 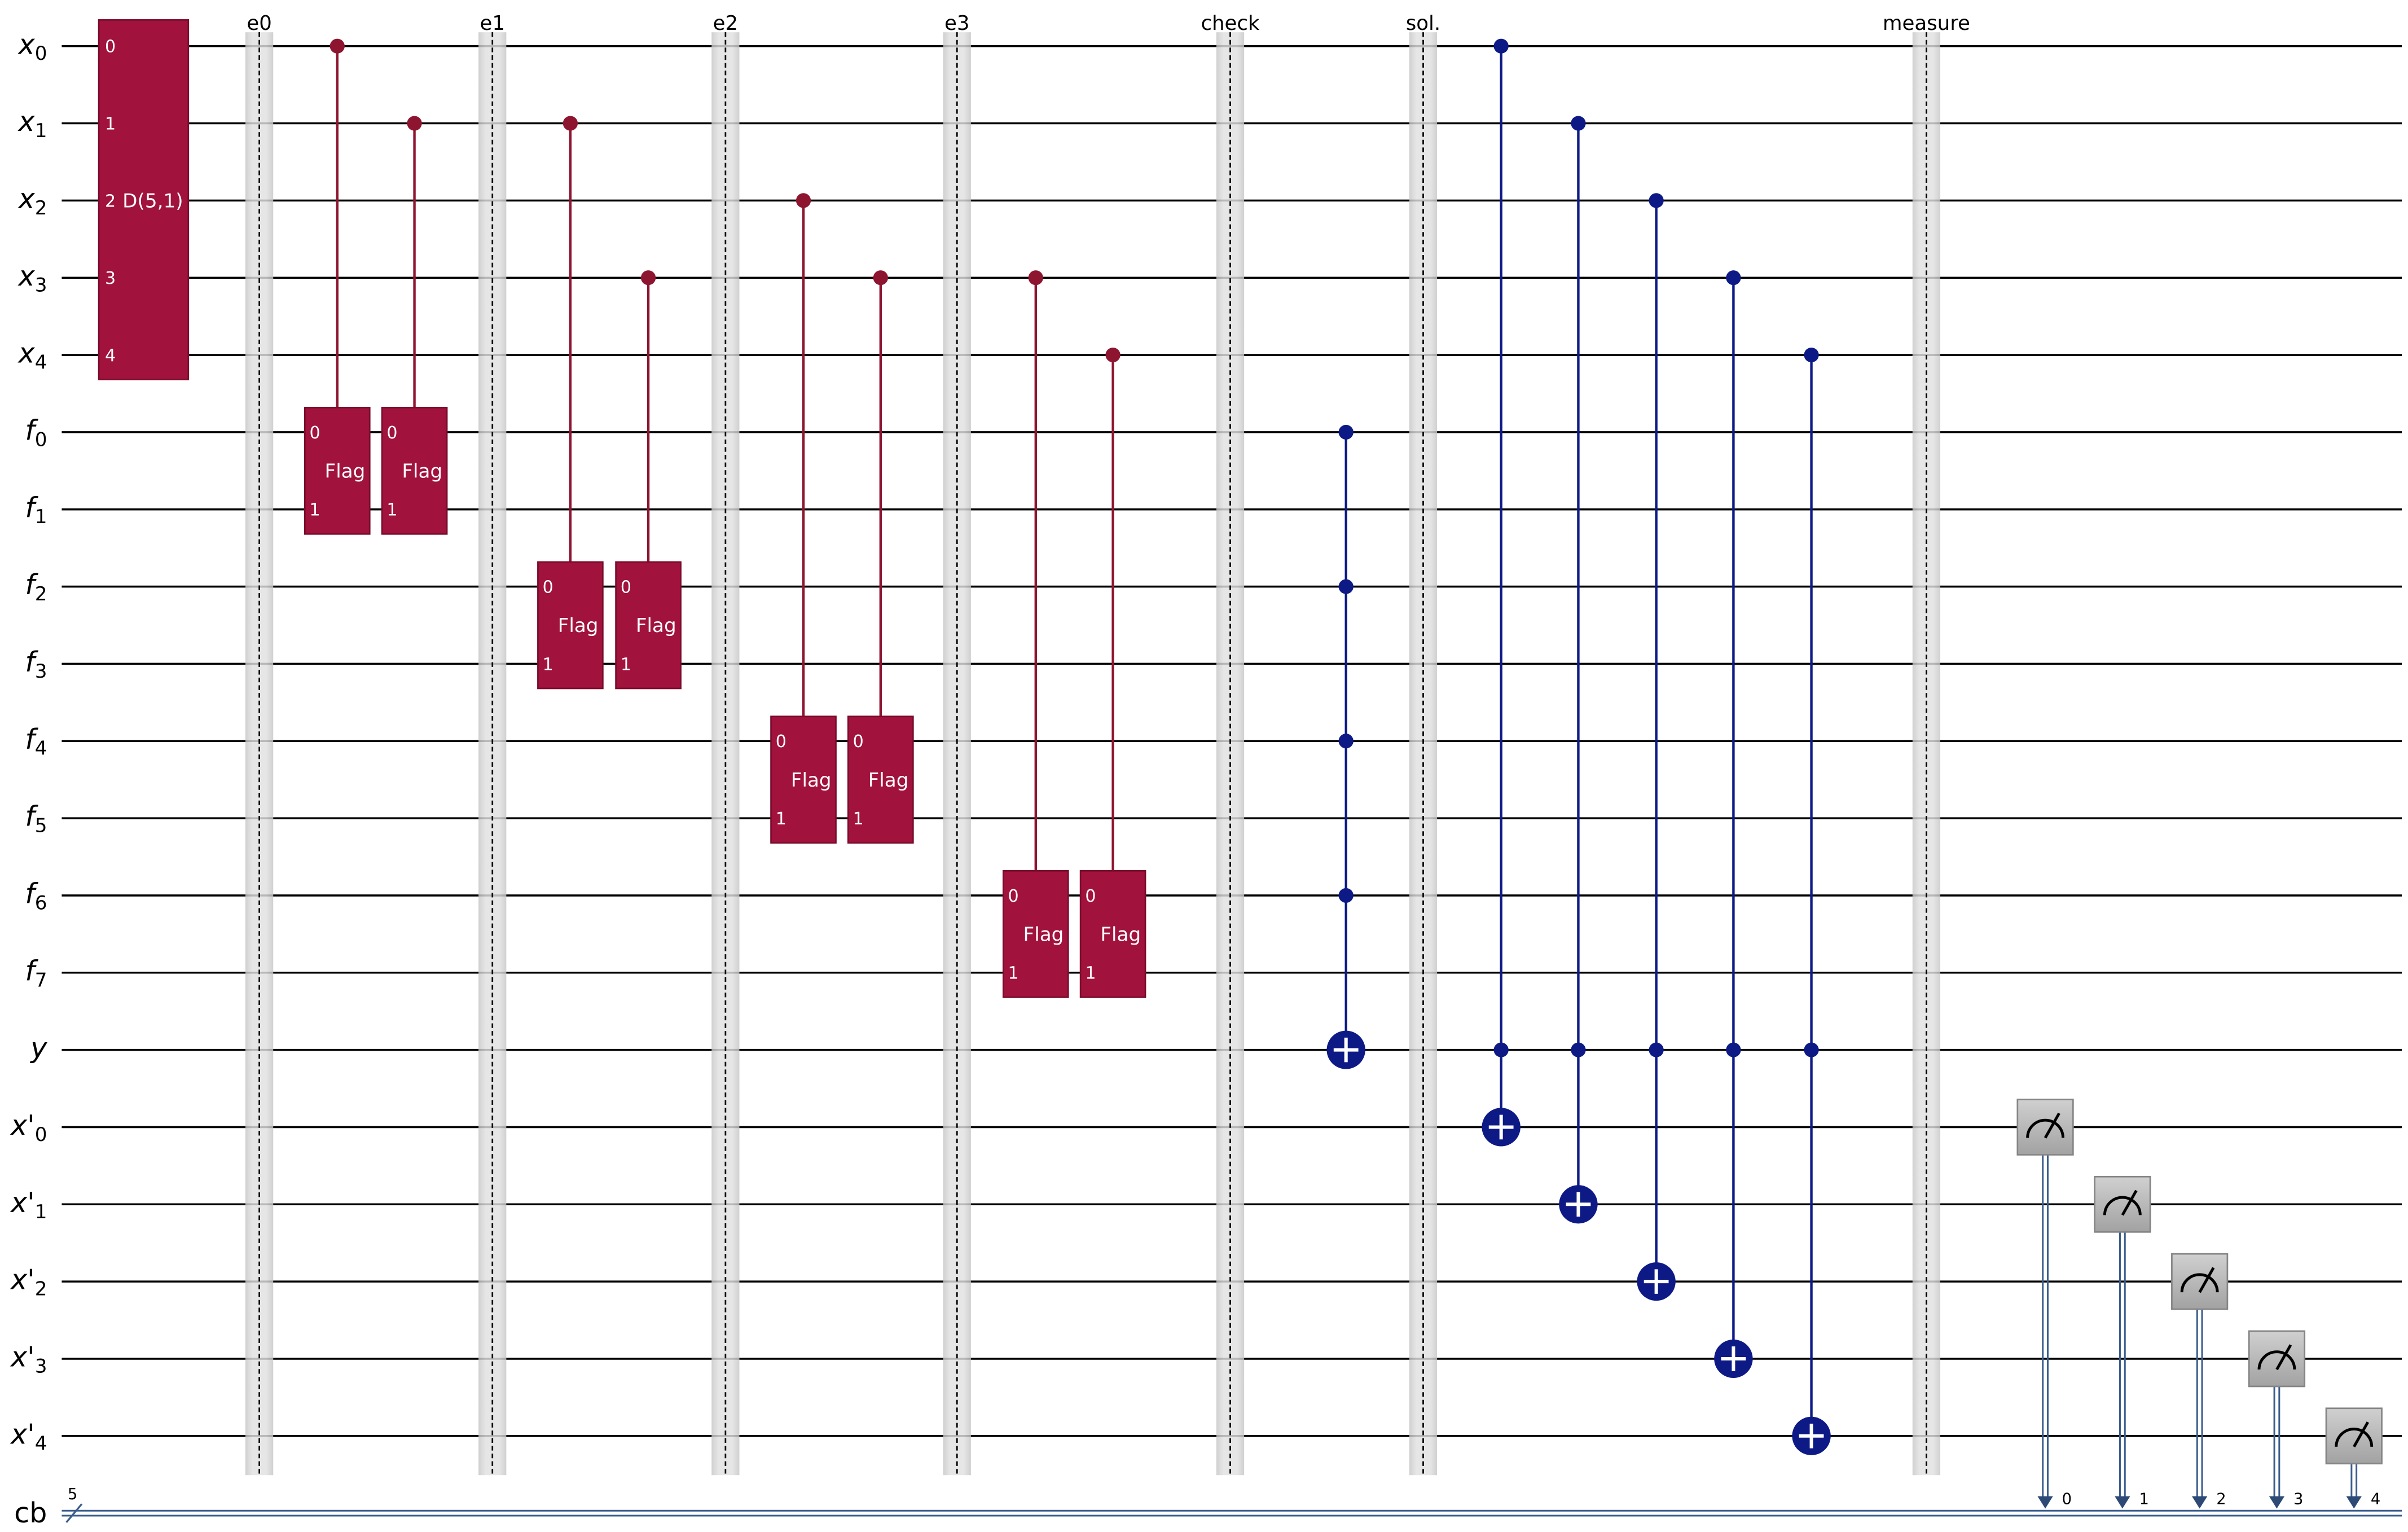 I want to click on gate-pin-label: 2, so click(x=111, y=201).